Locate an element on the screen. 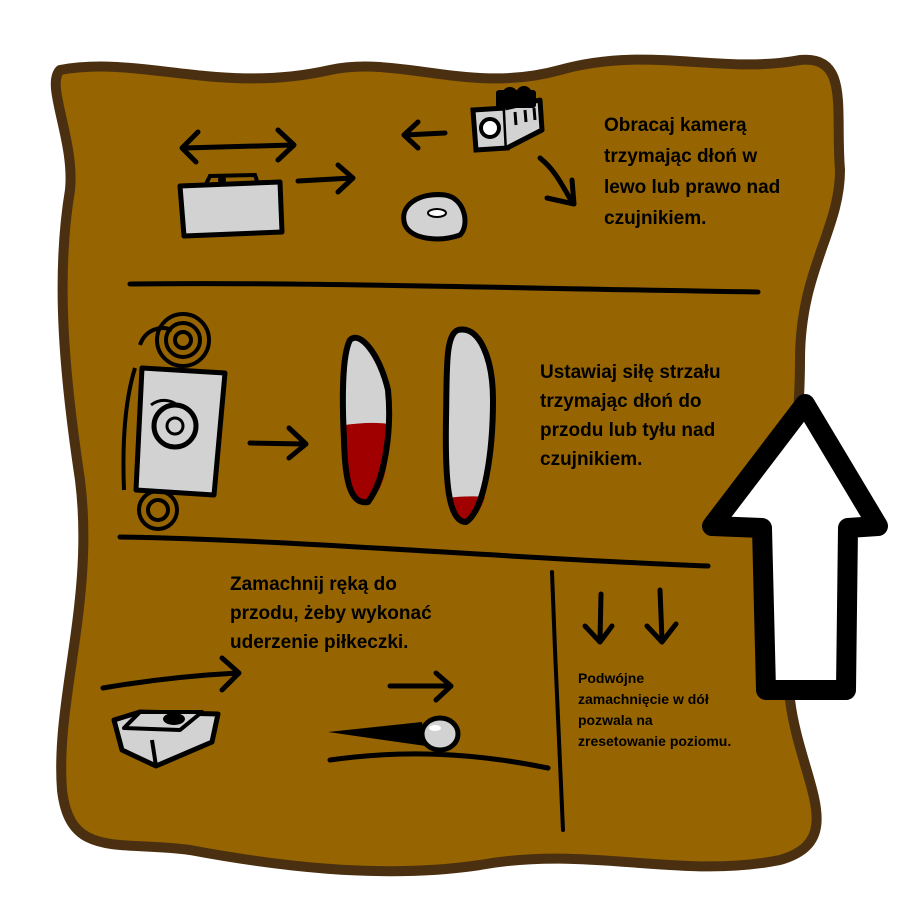  swing-instruction-line-3: uderzenie piłkeczki. is located at coordinates (319, 642).